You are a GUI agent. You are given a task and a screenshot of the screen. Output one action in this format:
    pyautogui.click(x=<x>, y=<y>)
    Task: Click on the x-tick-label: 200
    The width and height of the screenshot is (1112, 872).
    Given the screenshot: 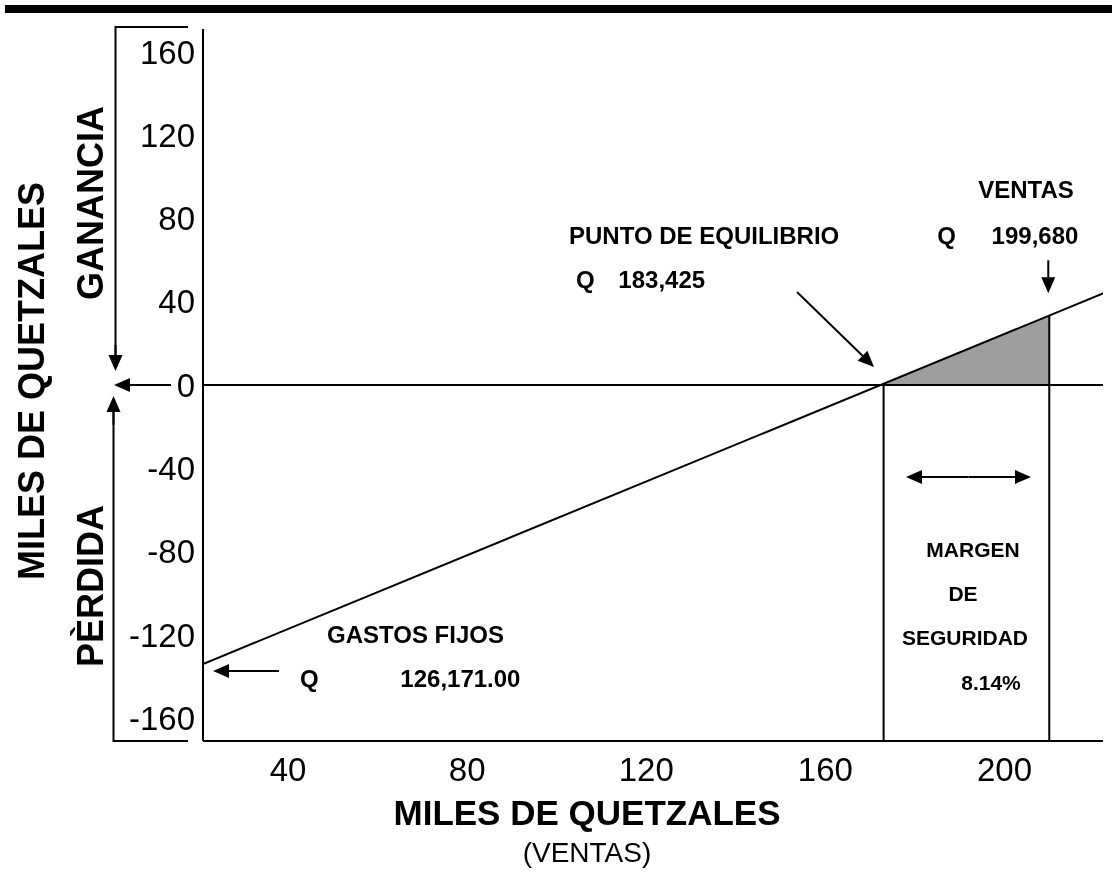 What is the action you would take?
    pyautogui.click(x=1004, y=770)
    